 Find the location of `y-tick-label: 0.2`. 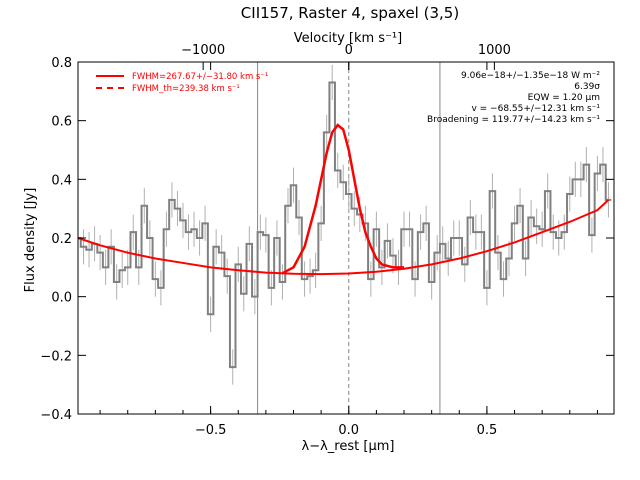

y-tick-label: 0.2 is located at coordinates (61, 239).